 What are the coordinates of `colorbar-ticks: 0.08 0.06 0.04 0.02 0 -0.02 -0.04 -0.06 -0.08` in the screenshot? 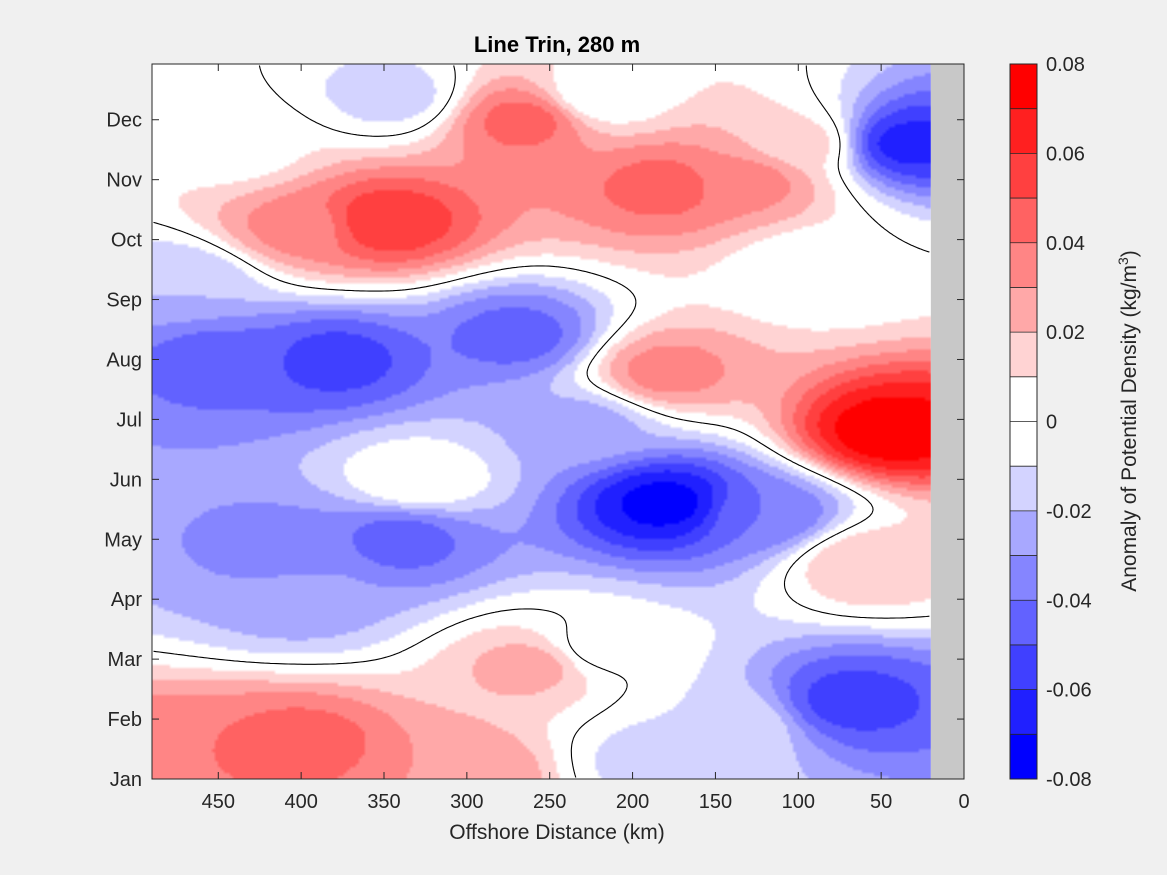 It's located at (1069, 422).